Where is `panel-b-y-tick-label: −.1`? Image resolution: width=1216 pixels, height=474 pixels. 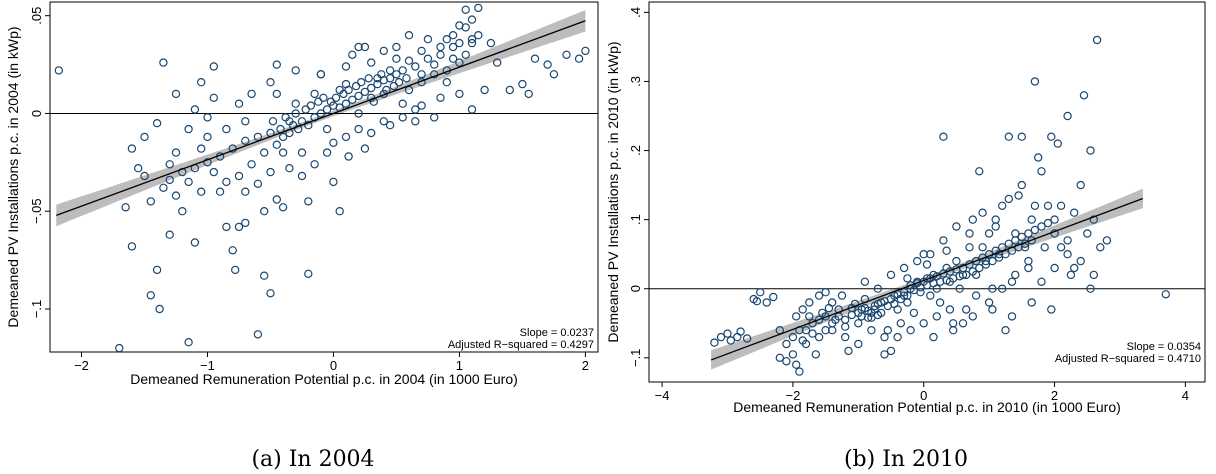 panel-b-y-tick-label: −.1 is located at coordinates (635, 358).